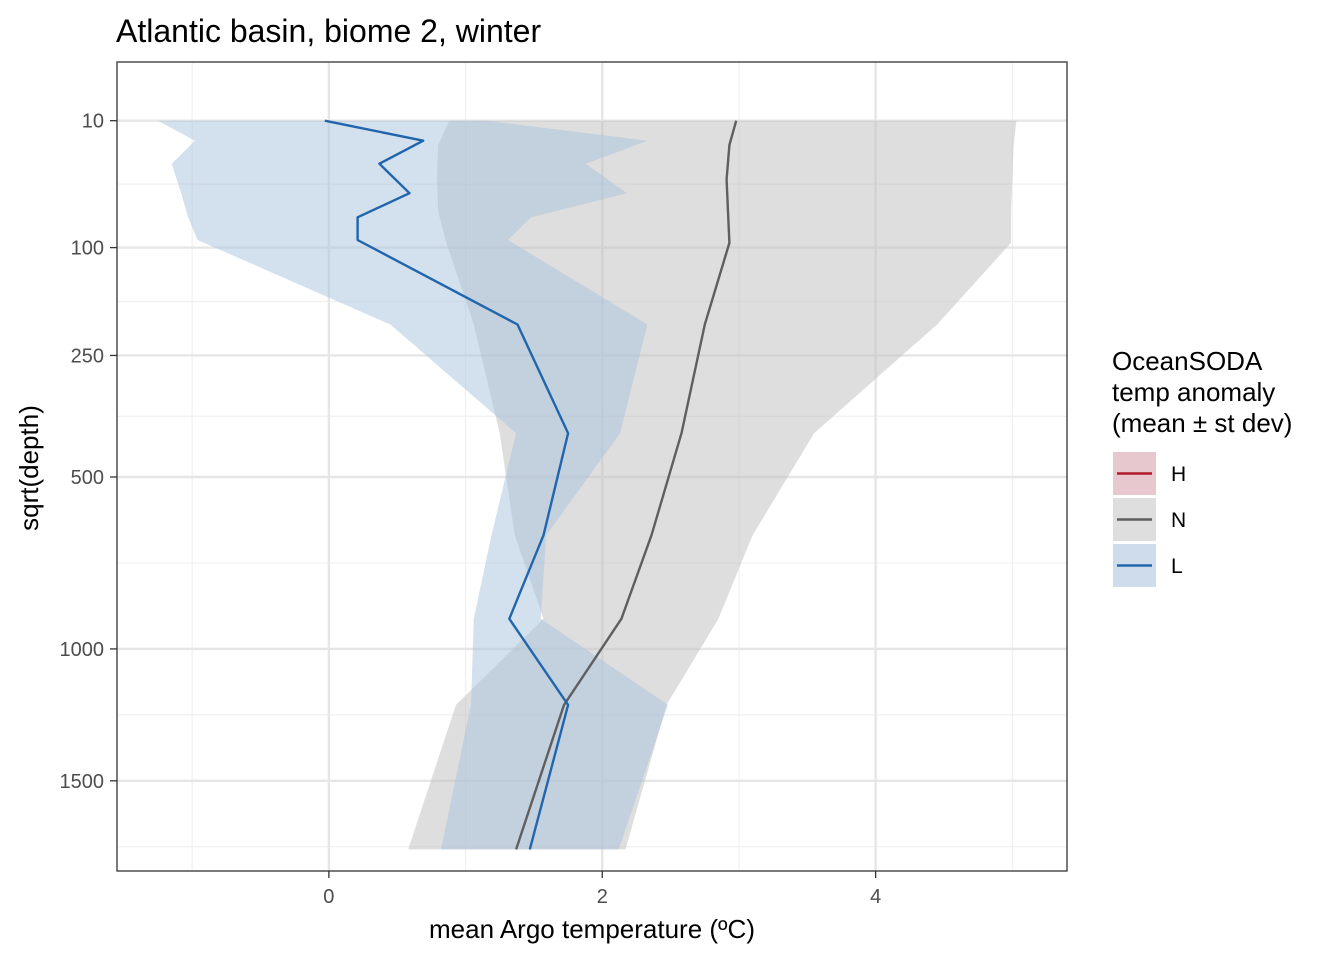  Describe the element at coordinates (82, 782) in the screenshot. I see `y-tick-label: 1500` at that location.